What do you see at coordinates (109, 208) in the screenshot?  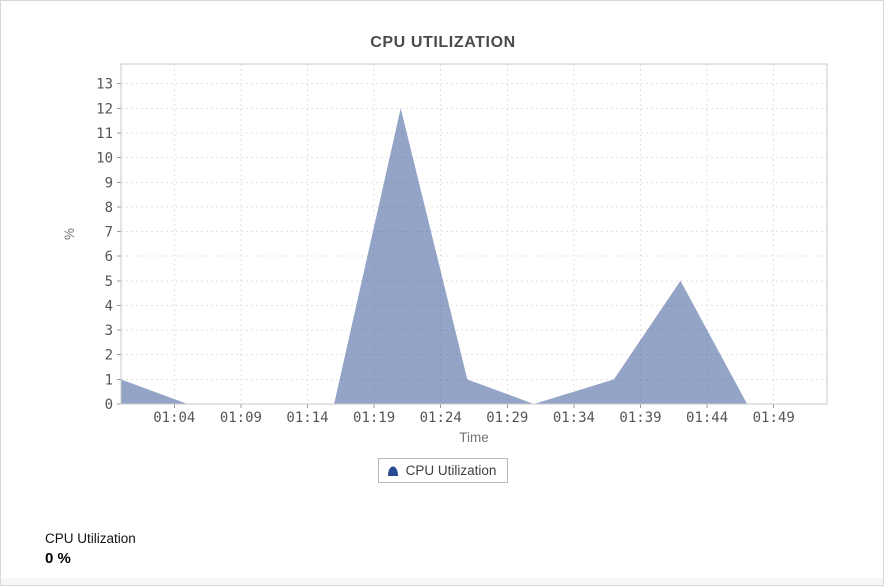 I see `svg-text: 8` at bounding box center [109, 208].